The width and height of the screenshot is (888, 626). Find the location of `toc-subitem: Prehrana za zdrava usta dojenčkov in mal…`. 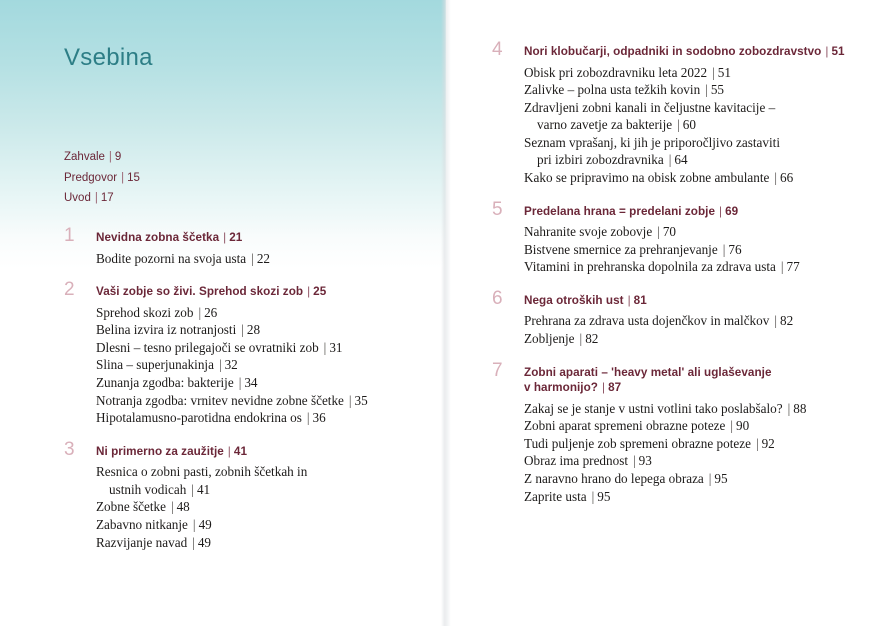

toc-subitem: Prehrana za zdrava usta dojenčkov in mal… is located at coordinates (705, 321).